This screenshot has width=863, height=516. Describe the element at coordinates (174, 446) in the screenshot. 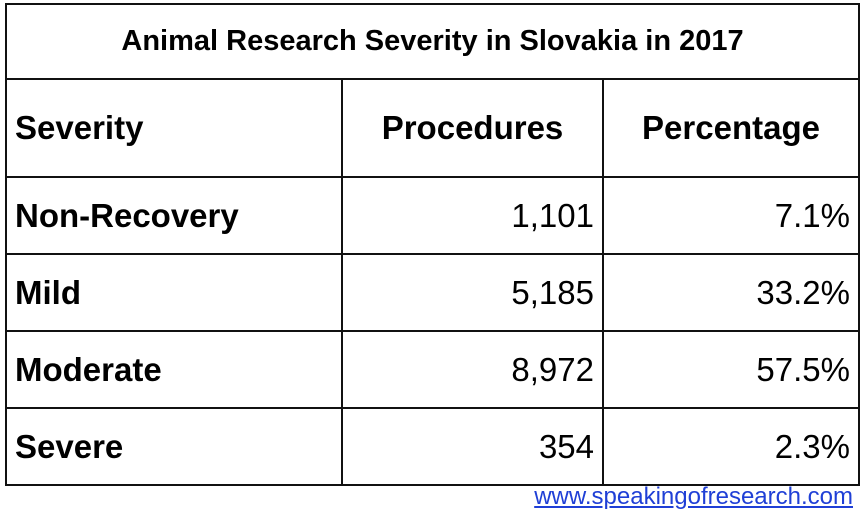

I see `severity-cell: Severe` at that location.